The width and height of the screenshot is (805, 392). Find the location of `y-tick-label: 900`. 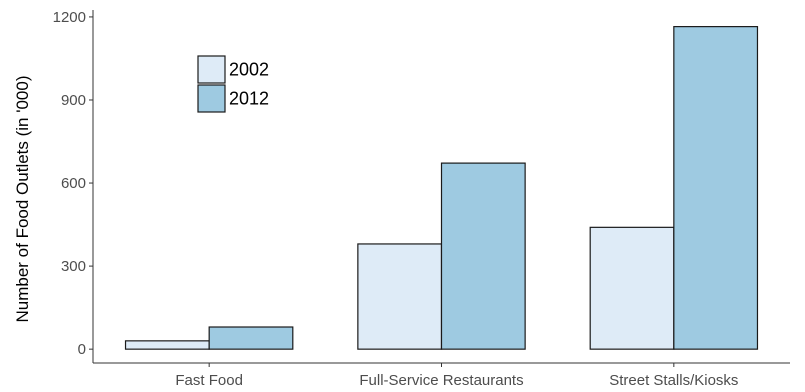

y-tick-label: 900 is located at coordinates (73, 100).